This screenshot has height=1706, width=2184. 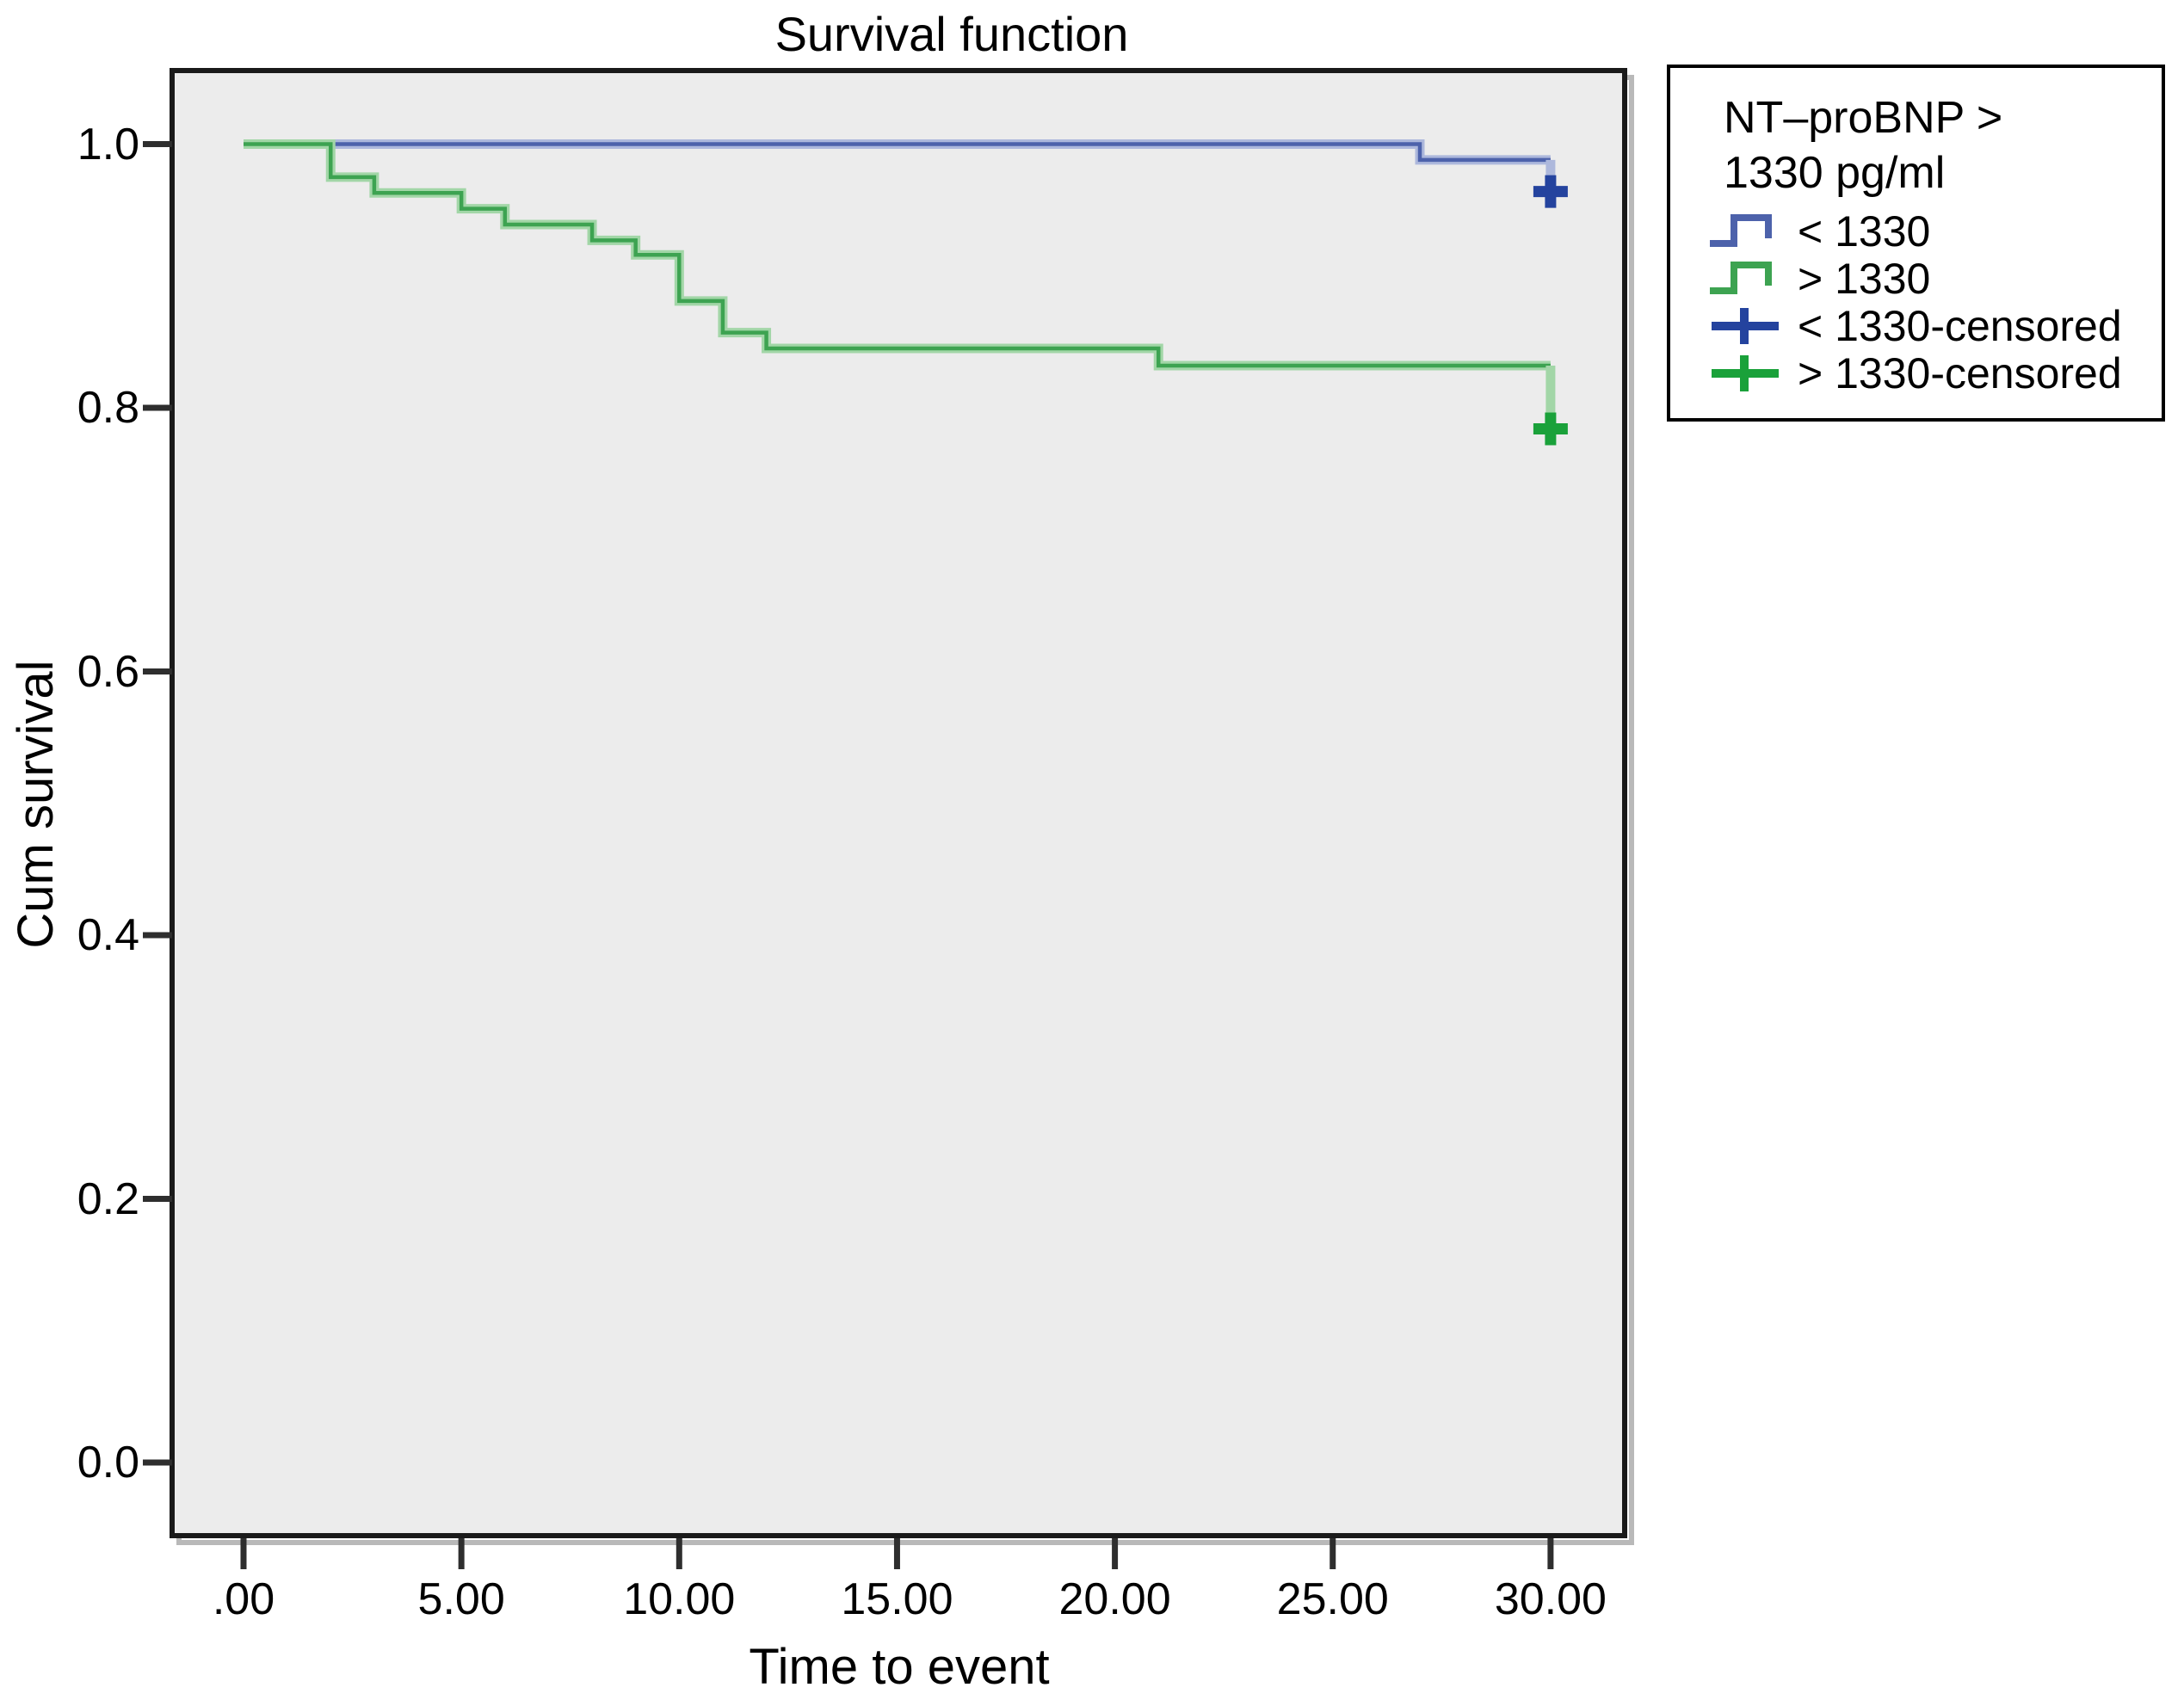 I want to click on legend-item-label: < 1330-censored, so click(x=1960, y=325).